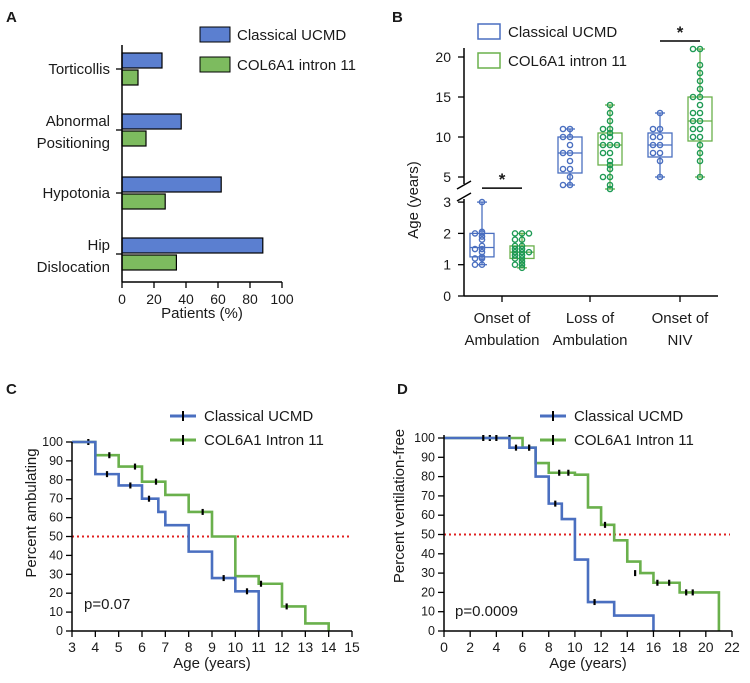 The width and height of the screenshot is (750, 683). Describe the element at coordinates (444, 647) in the screenshot. I see `x-tick-label-3-0: 0` at that location.